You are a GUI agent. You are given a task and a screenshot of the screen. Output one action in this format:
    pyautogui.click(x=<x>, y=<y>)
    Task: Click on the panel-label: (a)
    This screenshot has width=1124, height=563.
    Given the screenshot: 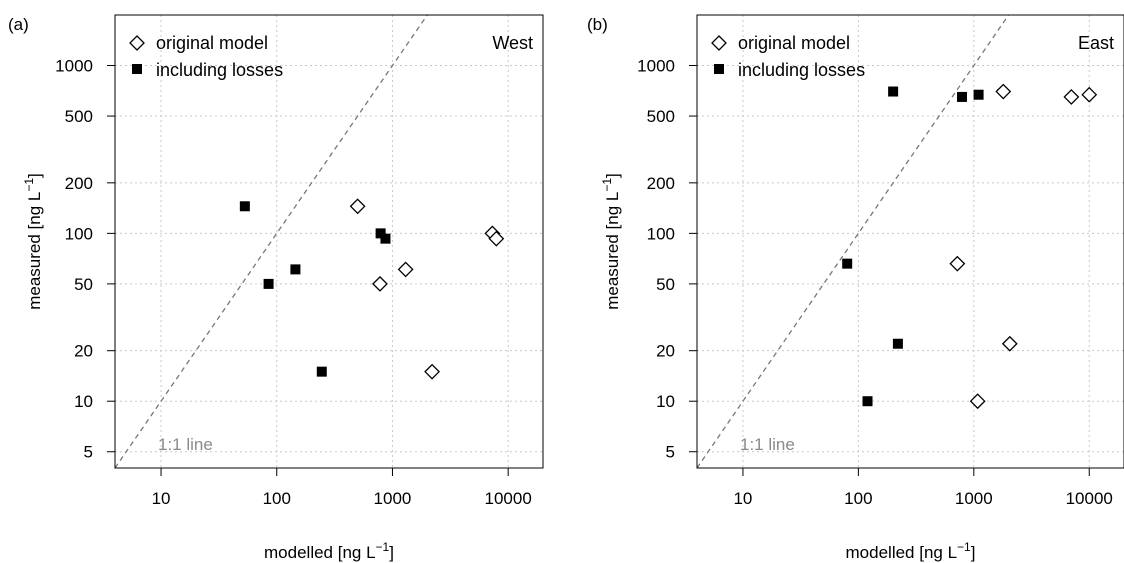 What is the action you would take?
    pyautogui.click(x=18, y=24)
    